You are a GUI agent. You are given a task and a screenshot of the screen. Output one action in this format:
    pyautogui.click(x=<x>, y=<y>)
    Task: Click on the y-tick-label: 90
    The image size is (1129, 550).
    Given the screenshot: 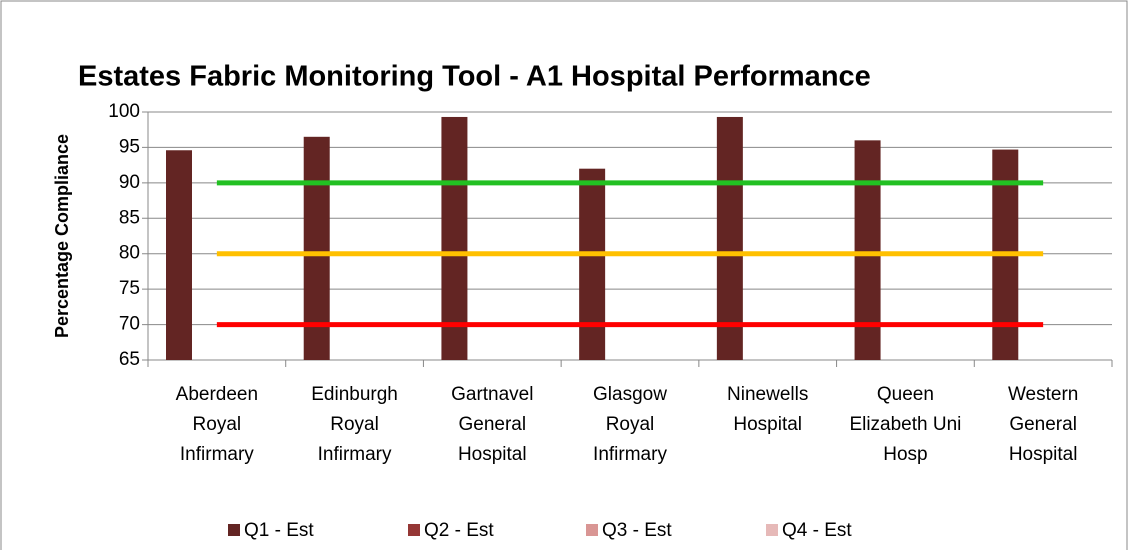 What is the action you would take?
    pyautogui.click(x=129, y=182)
    